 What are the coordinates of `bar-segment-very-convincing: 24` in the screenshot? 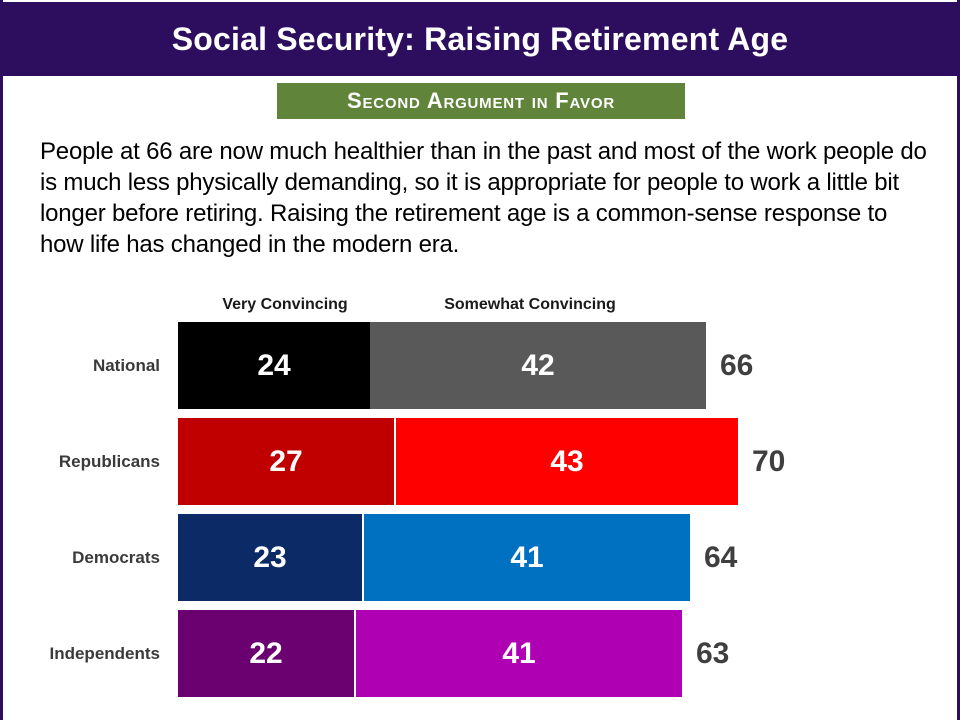 It's located at (274, 365).